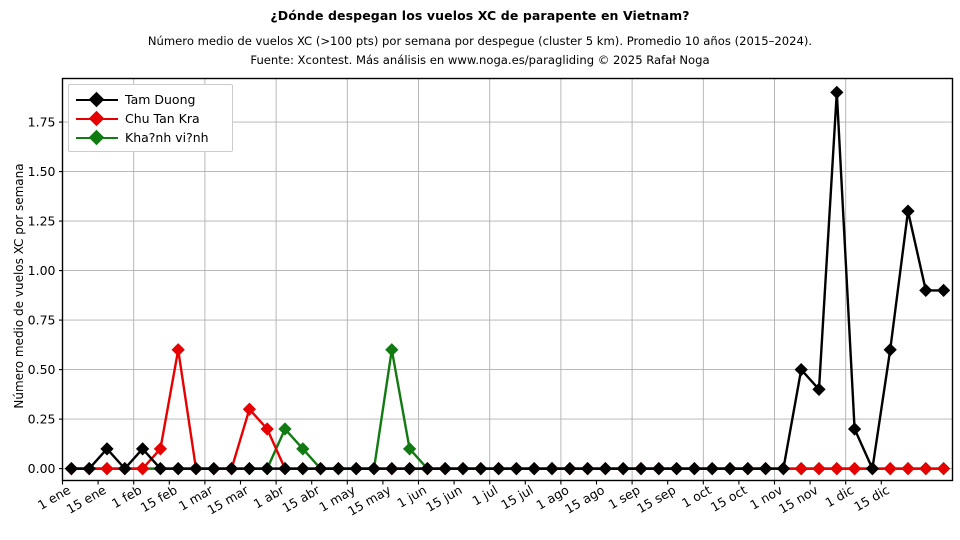 The height and width of the screenshot is (540, 960). I want to click on svg-text: 0.00, so click(42, 468).